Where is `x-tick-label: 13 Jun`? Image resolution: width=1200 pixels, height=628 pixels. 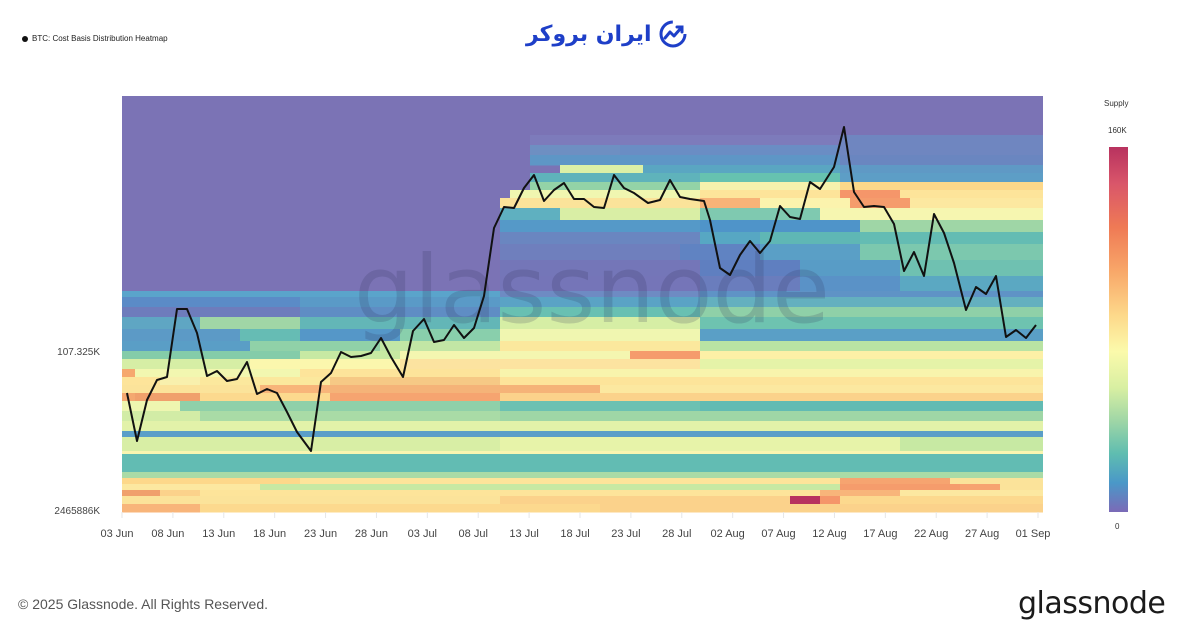 x-tick-label: 13 Jun is located at coordinates (219, 534).